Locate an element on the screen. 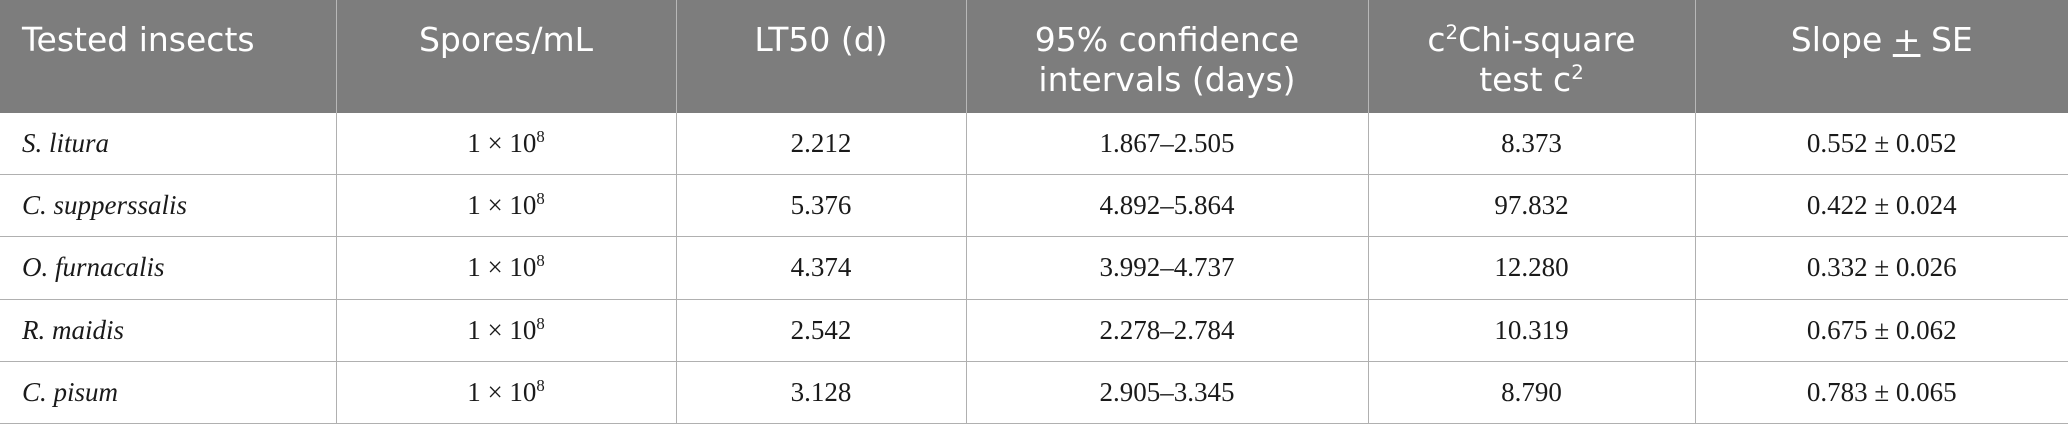 This screenshot has height=437, width=2068. header-ci-line2: intervals (days) is located at coordinates (1167, 79).